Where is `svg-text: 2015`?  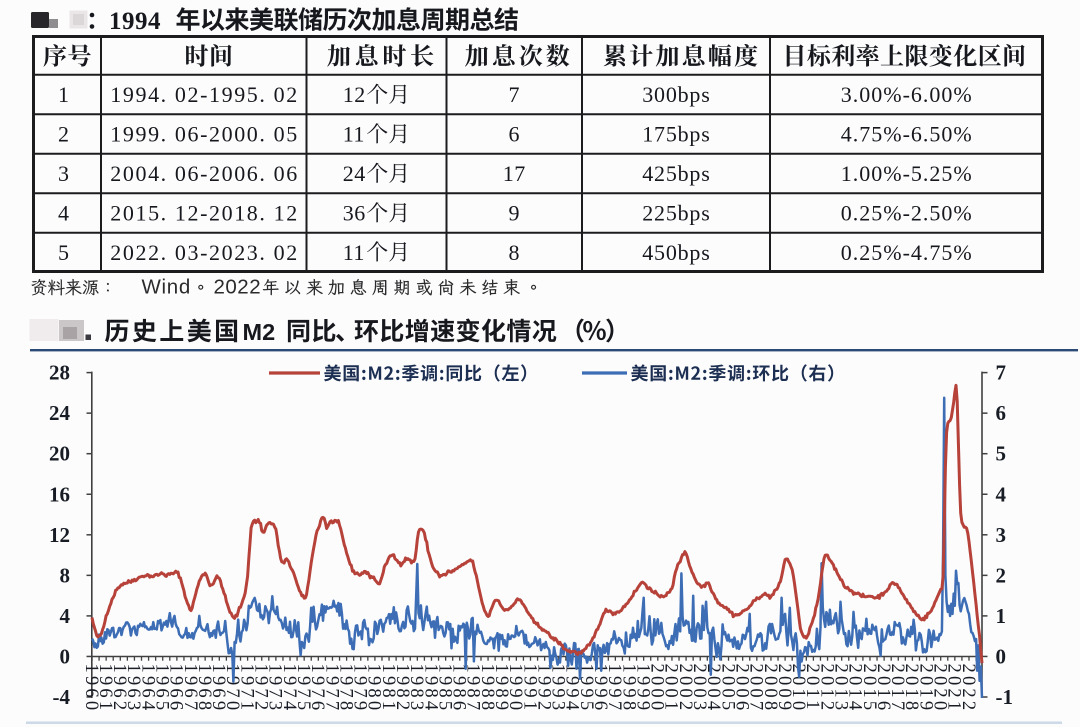 svg-text: 2015 is located at coordinates (869, 689).